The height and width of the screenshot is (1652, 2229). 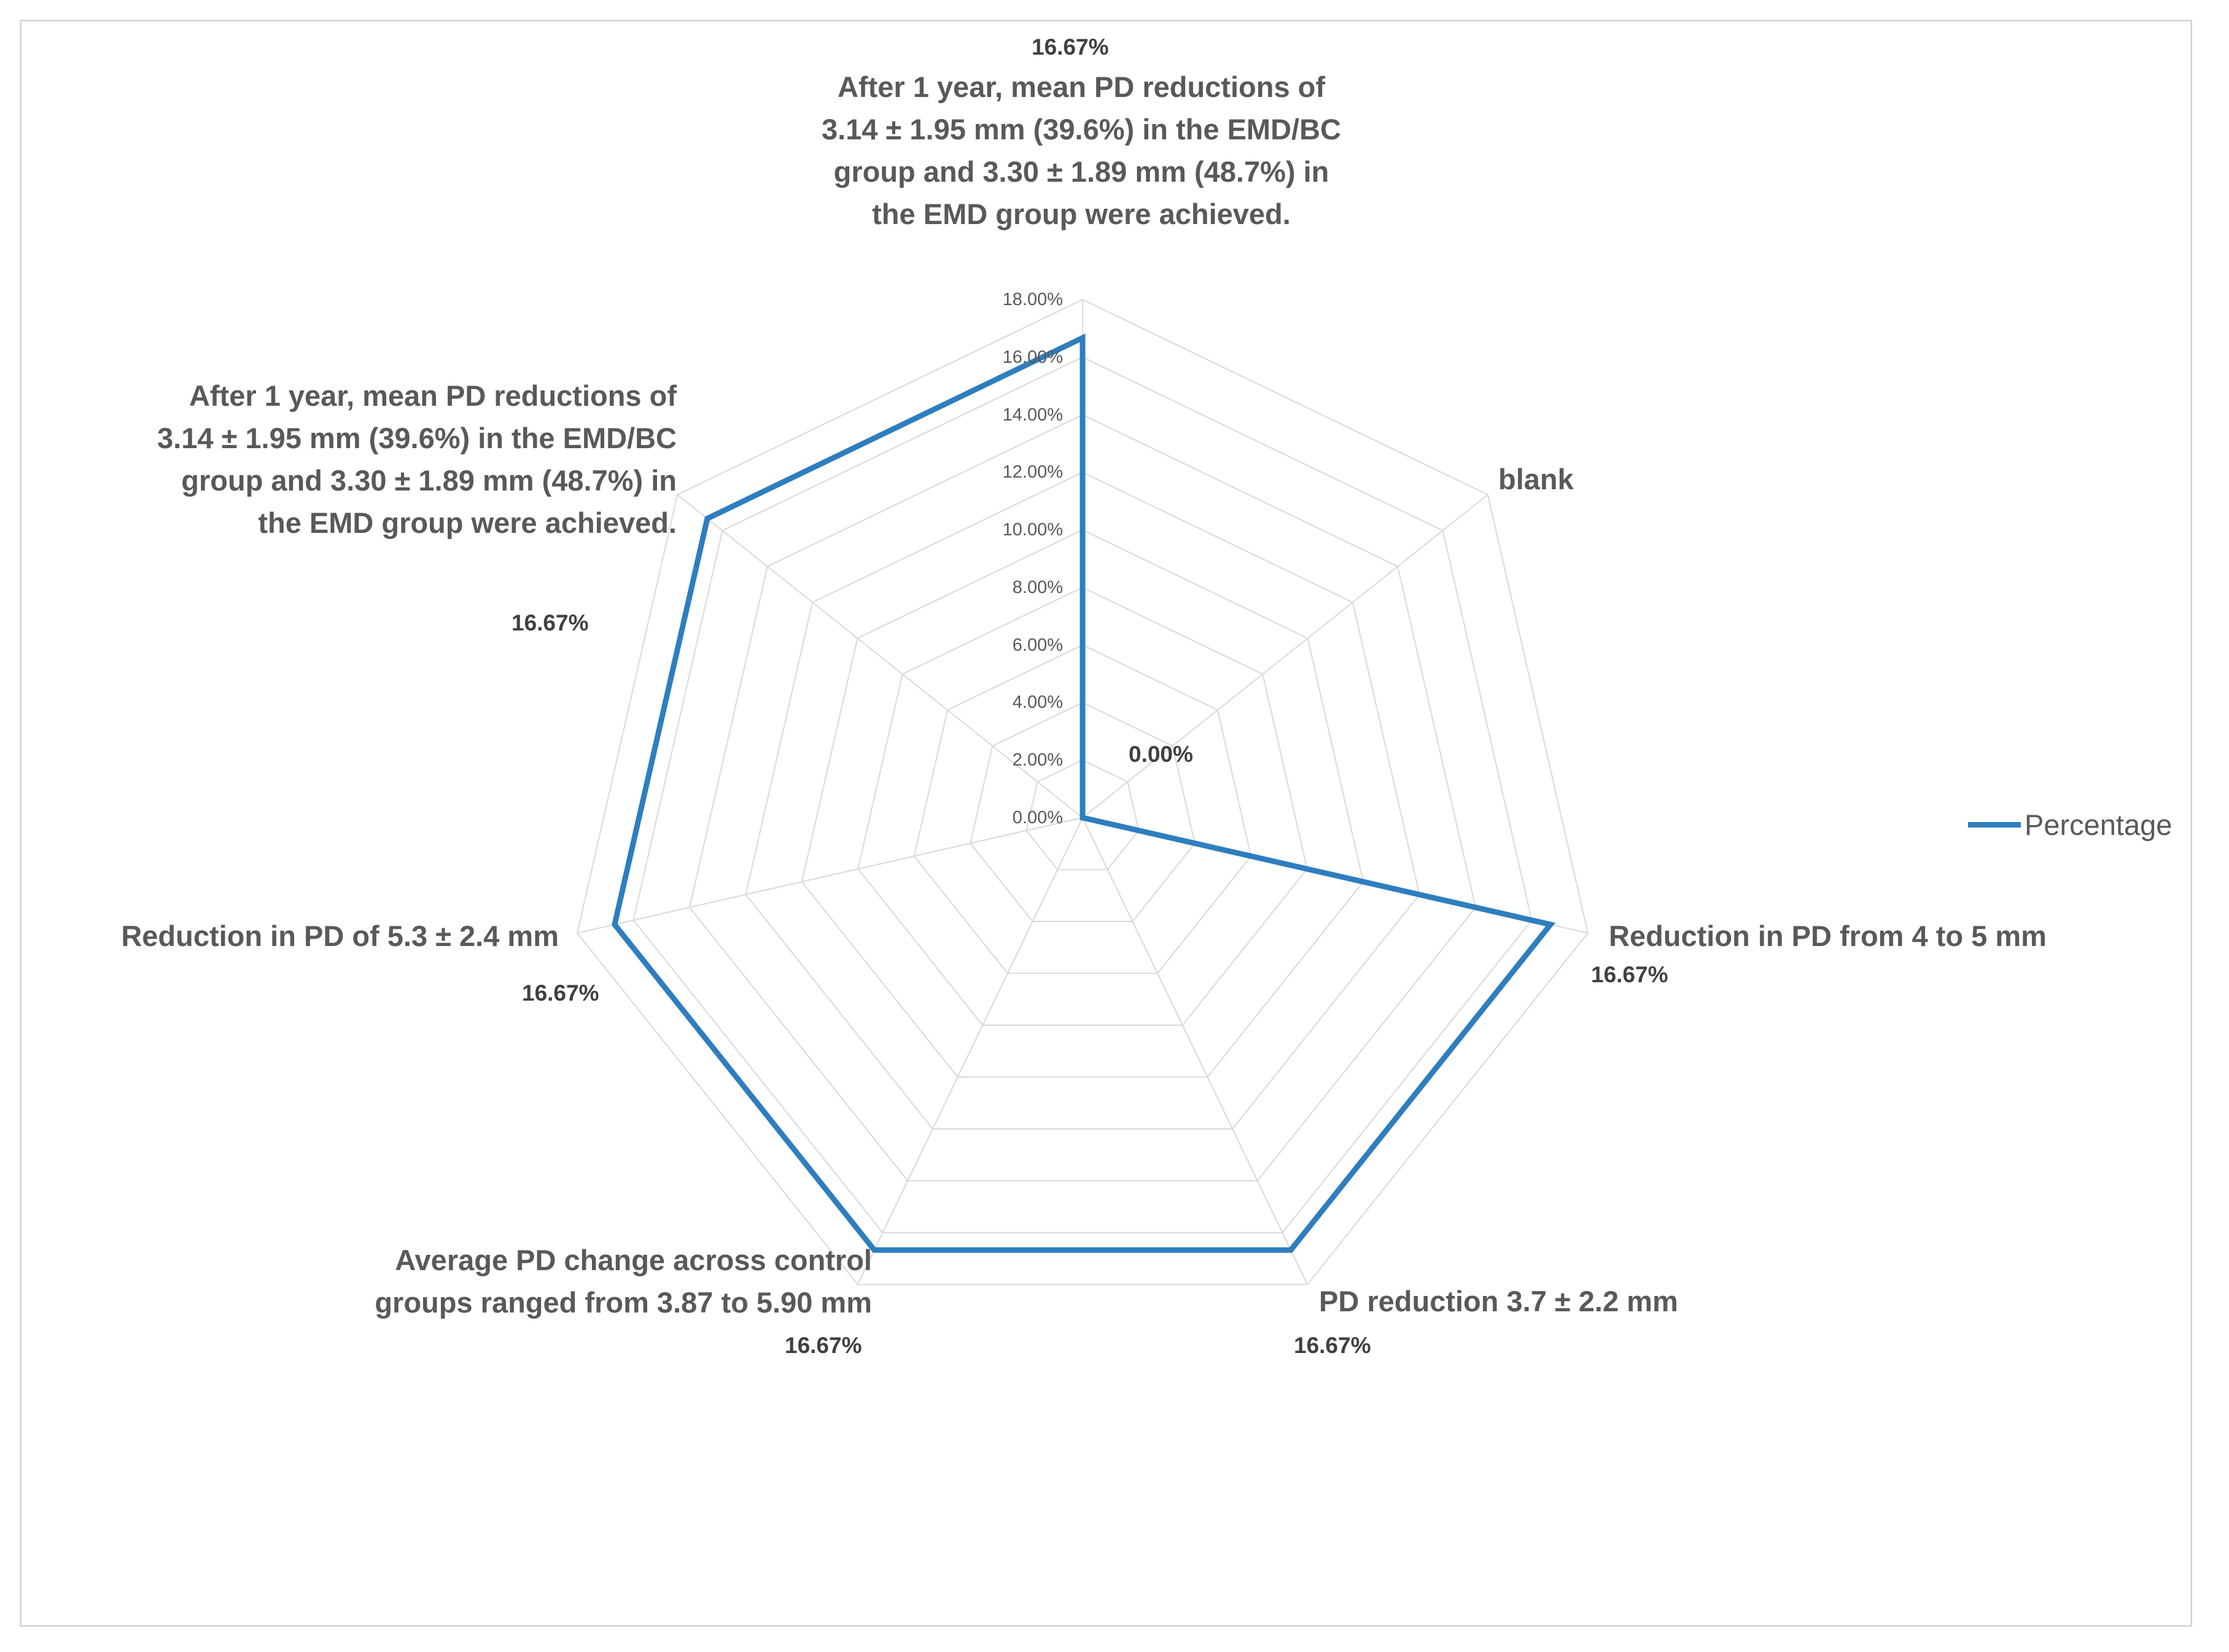 What do you see at coordinates (1498, 1301) in the screenshot?
I see `category-label-3: PD reduction 3.7 ± 2.2 mm` at bounding box center [1498, 1301].